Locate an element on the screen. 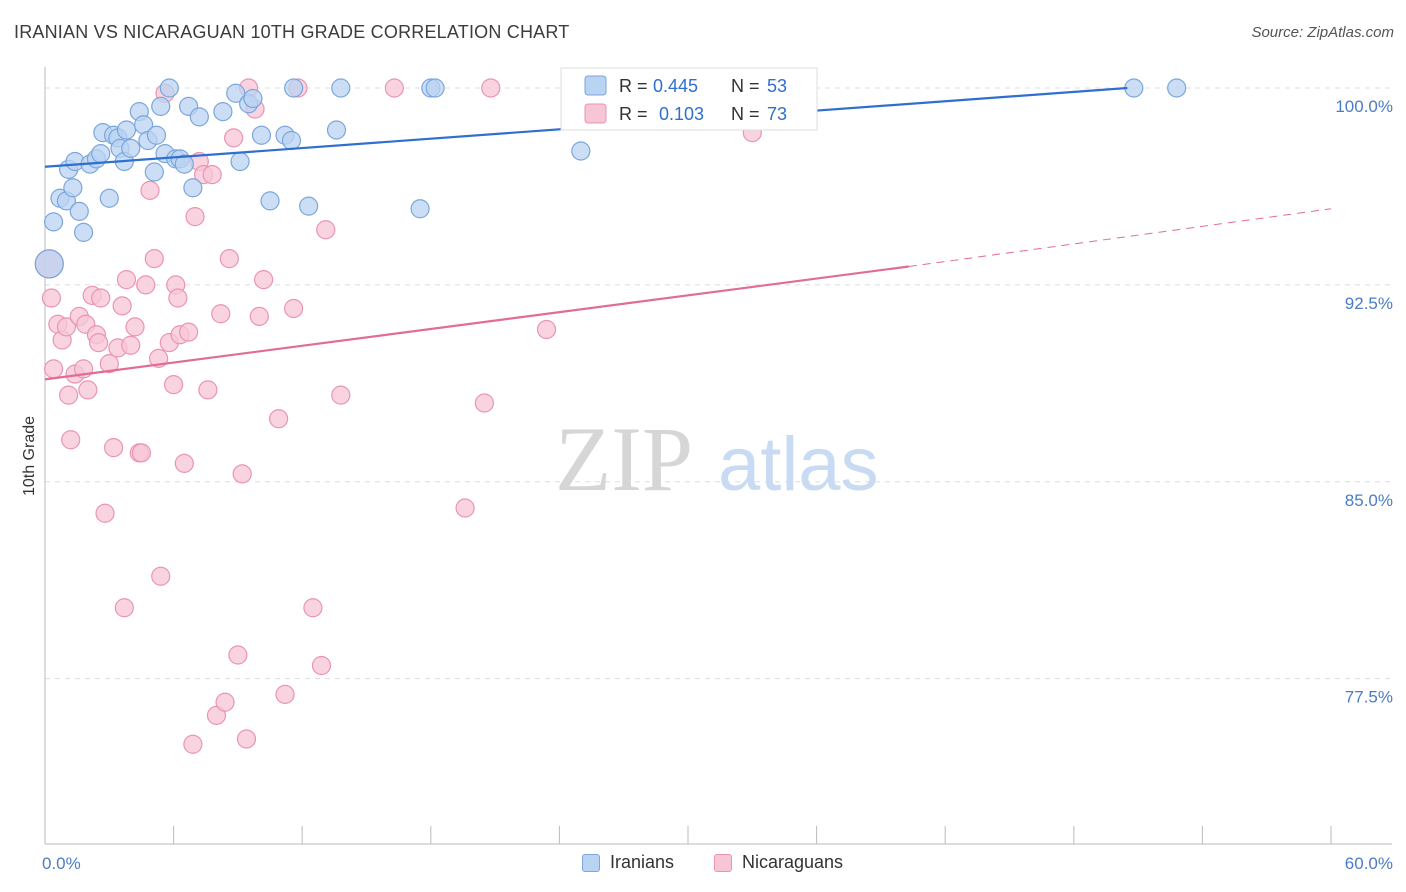  y-axis-title: 10th Grade is located at coordinates (29, 456).